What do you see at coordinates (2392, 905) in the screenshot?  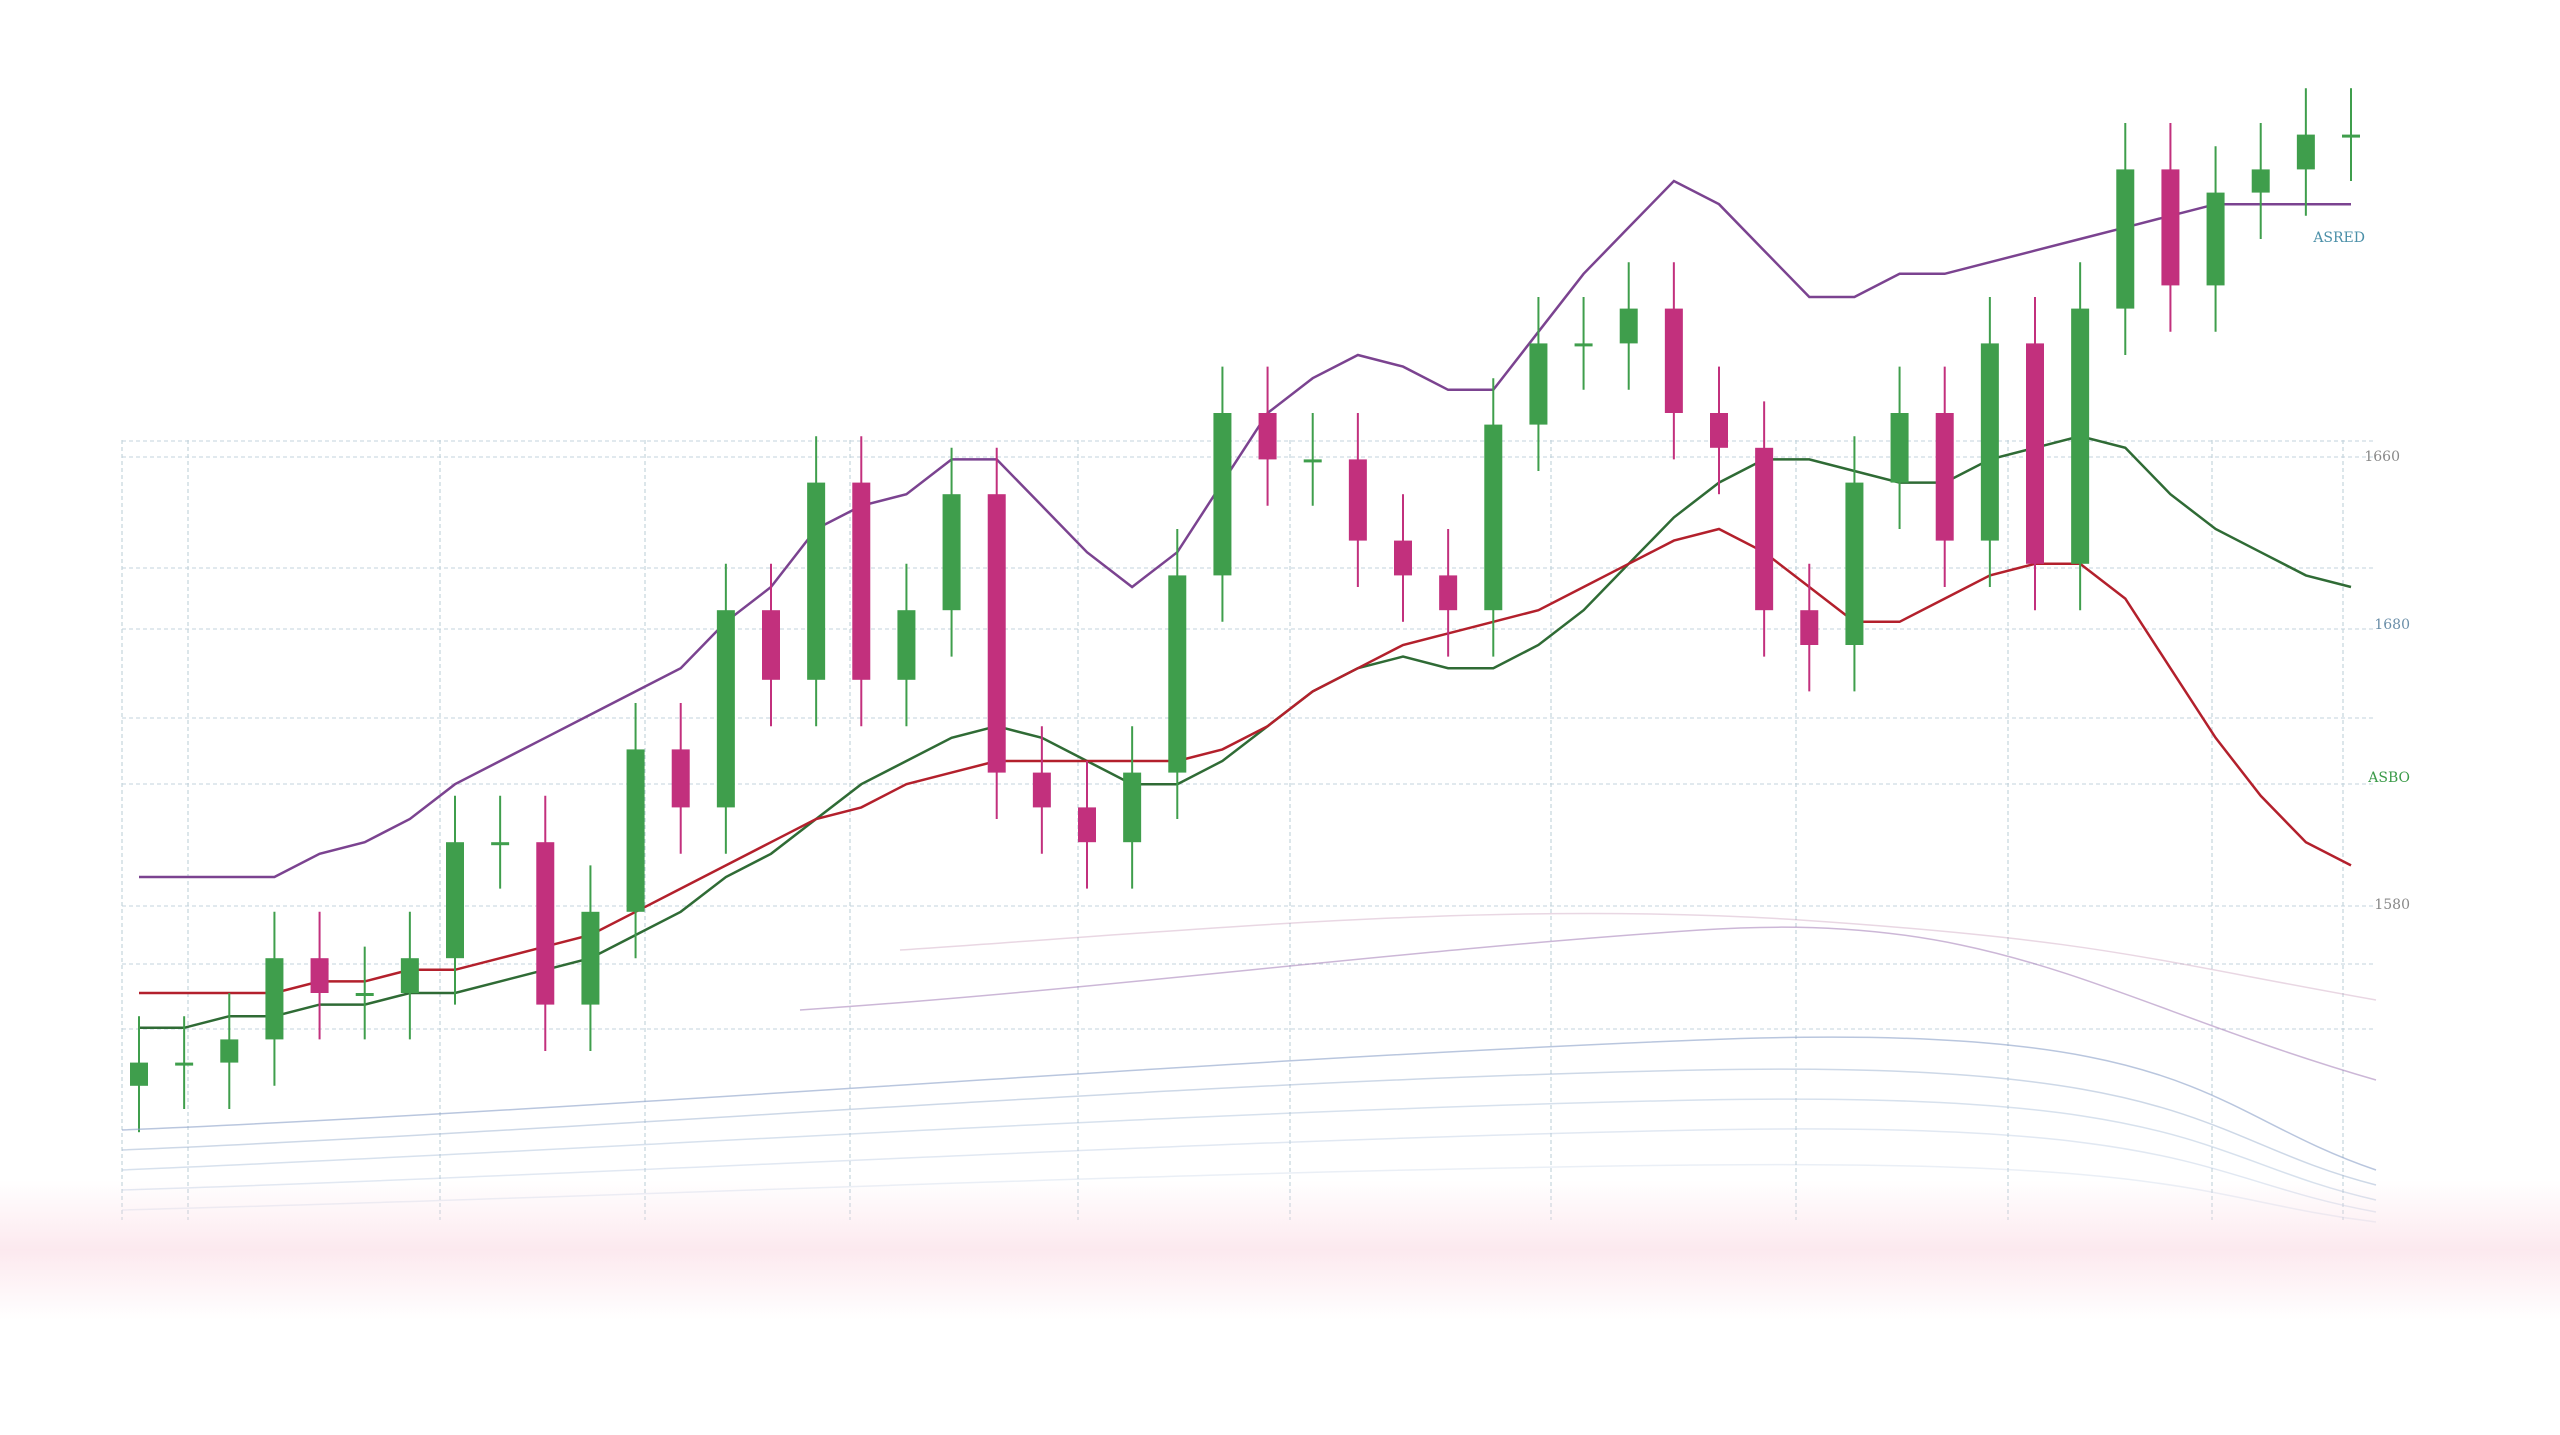 I see `right-label: 1580` at bounding box center [2392, 905].